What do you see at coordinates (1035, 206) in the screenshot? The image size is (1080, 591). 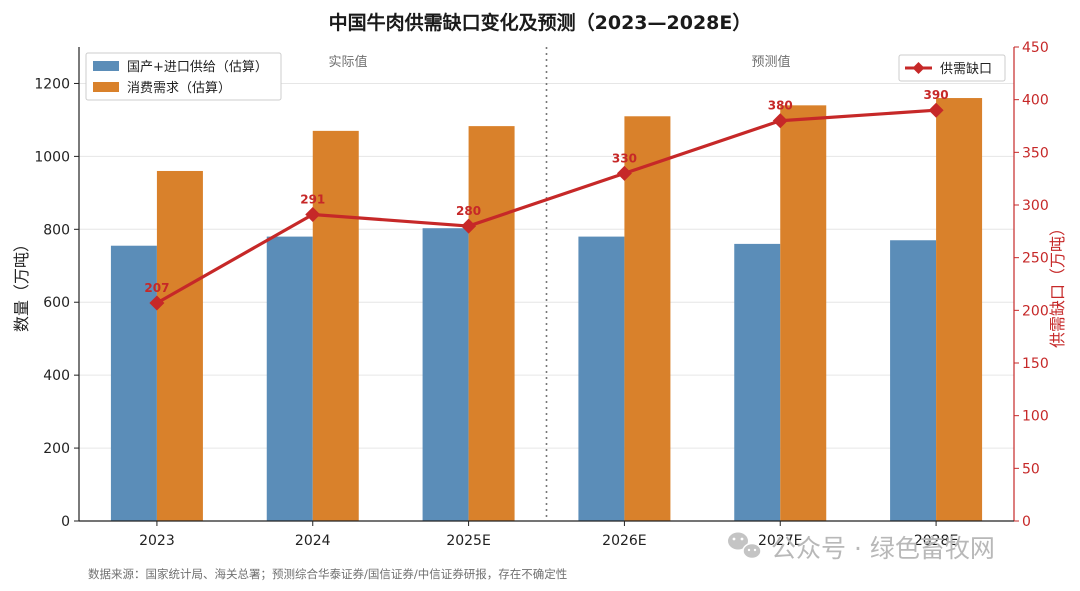 I see `y2-tick-label: 300` at bounding box center [1035, 206].